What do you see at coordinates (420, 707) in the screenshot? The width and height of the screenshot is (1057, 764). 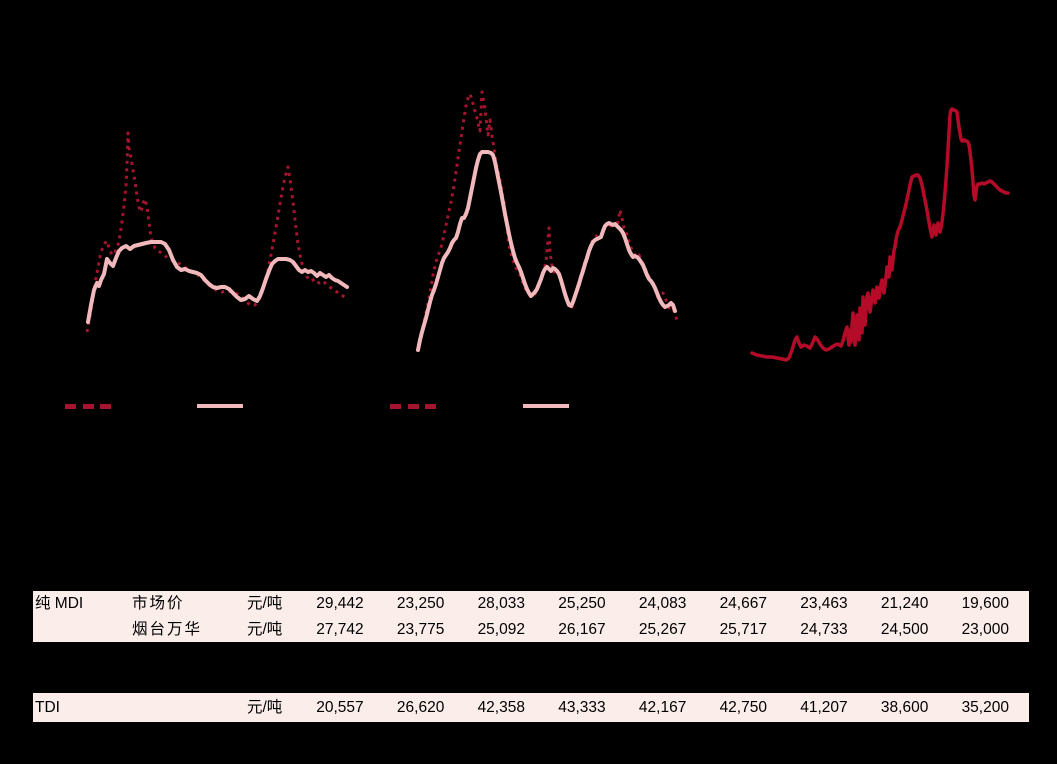 I see `table-cell: 26,620` at bounding box center [420, 707].